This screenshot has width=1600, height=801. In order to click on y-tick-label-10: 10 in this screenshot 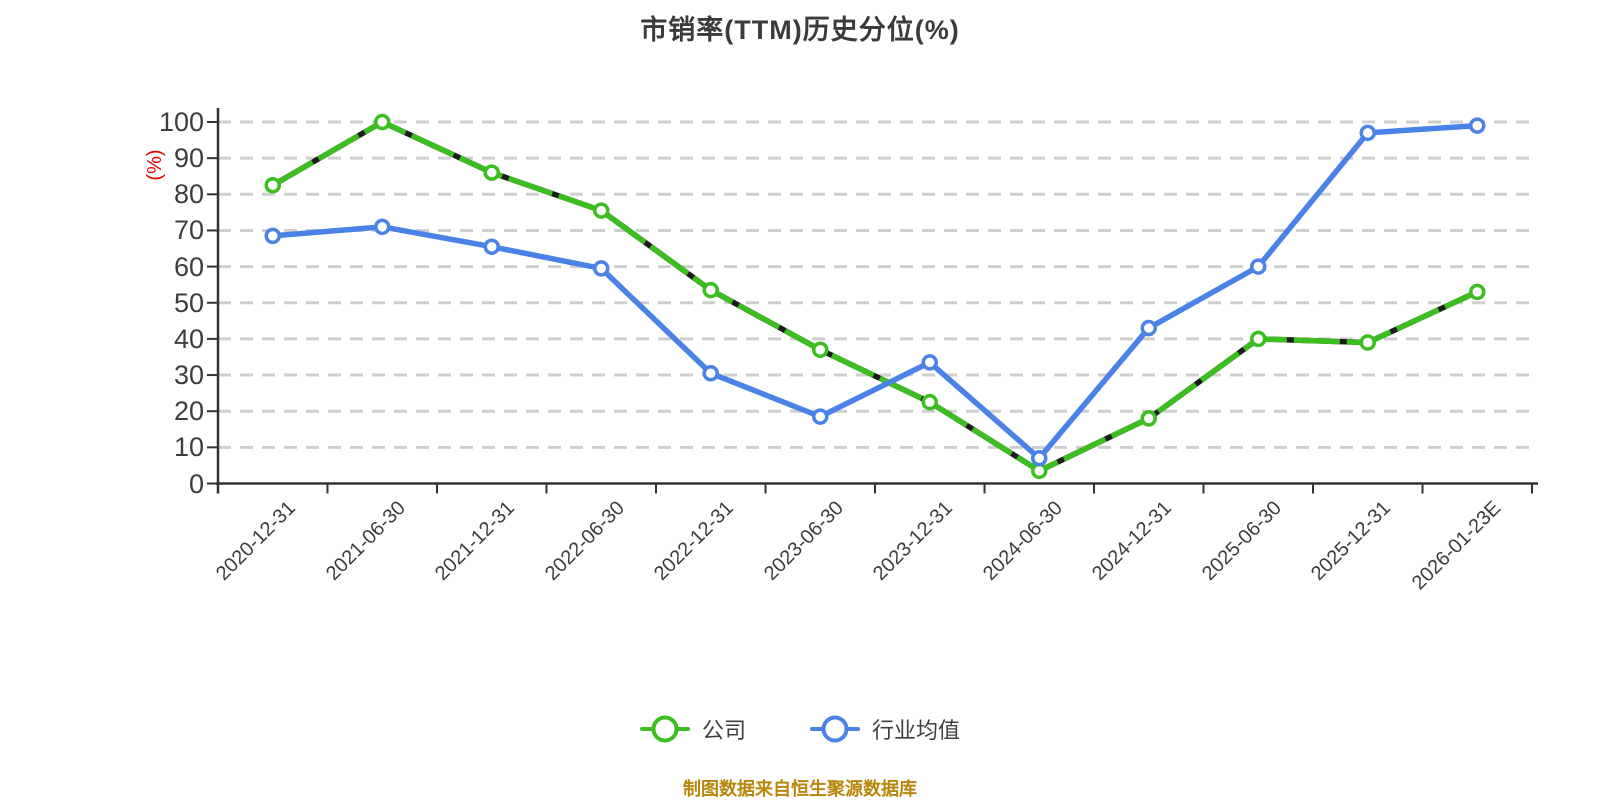, I will do `click(188, 447)`.